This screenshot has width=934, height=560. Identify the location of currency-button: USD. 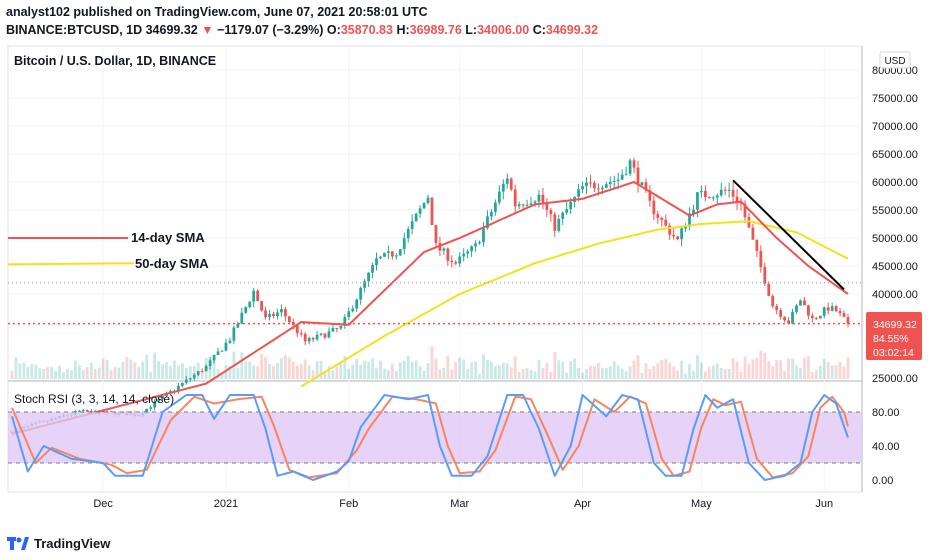
(894, 61).